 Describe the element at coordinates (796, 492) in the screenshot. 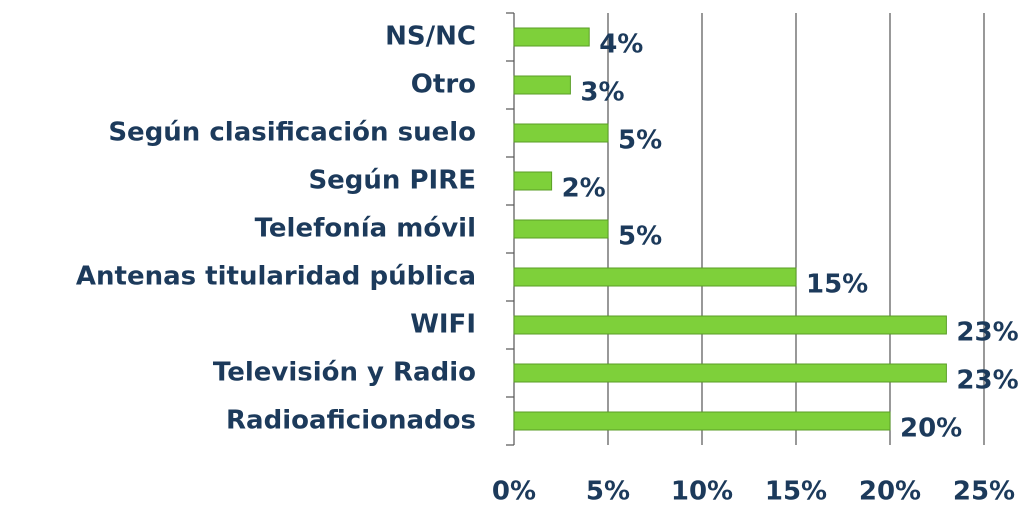

I see `x-tick-label: 15%` at that location.